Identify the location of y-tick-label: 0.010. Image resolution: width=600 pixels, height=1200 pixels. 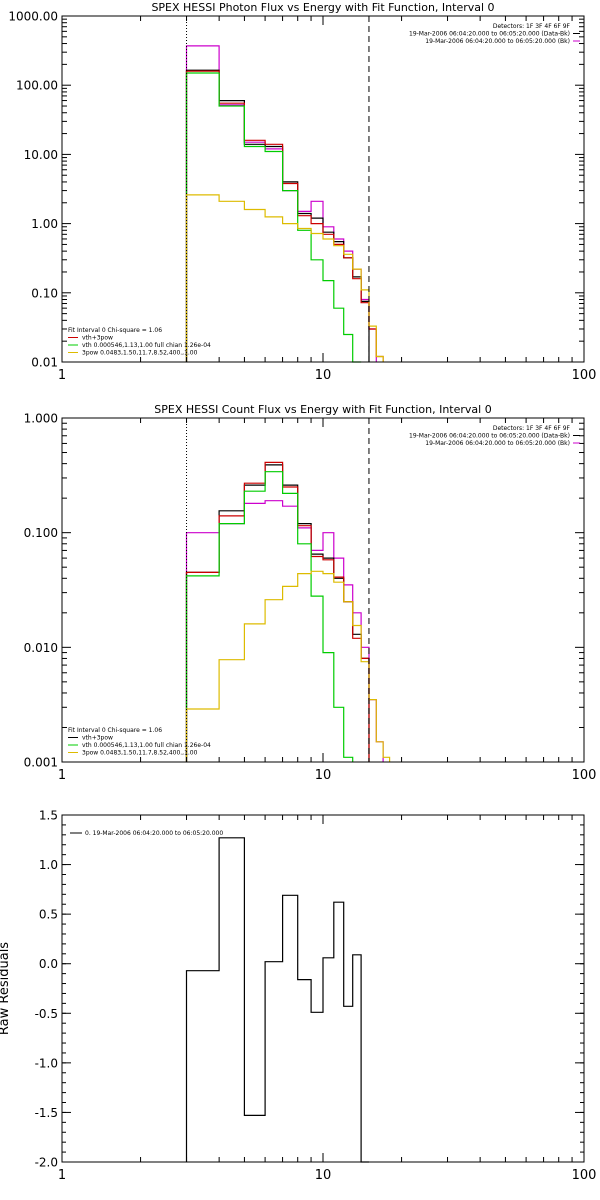
(41, 648).